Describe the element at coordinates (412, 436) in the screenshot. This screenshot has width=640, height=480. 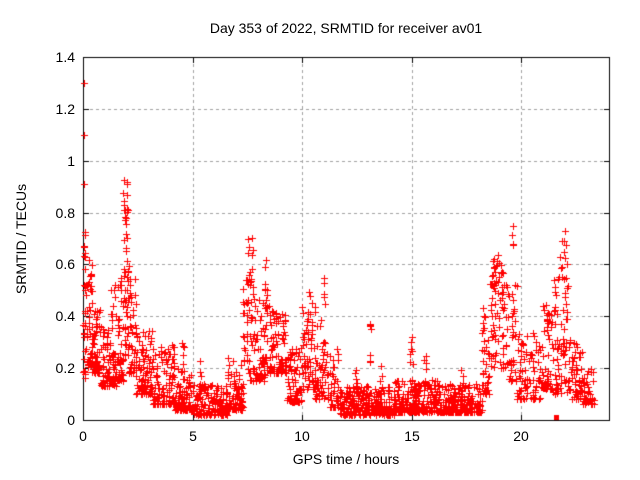
I see `x-tick-label: 15` at that location.